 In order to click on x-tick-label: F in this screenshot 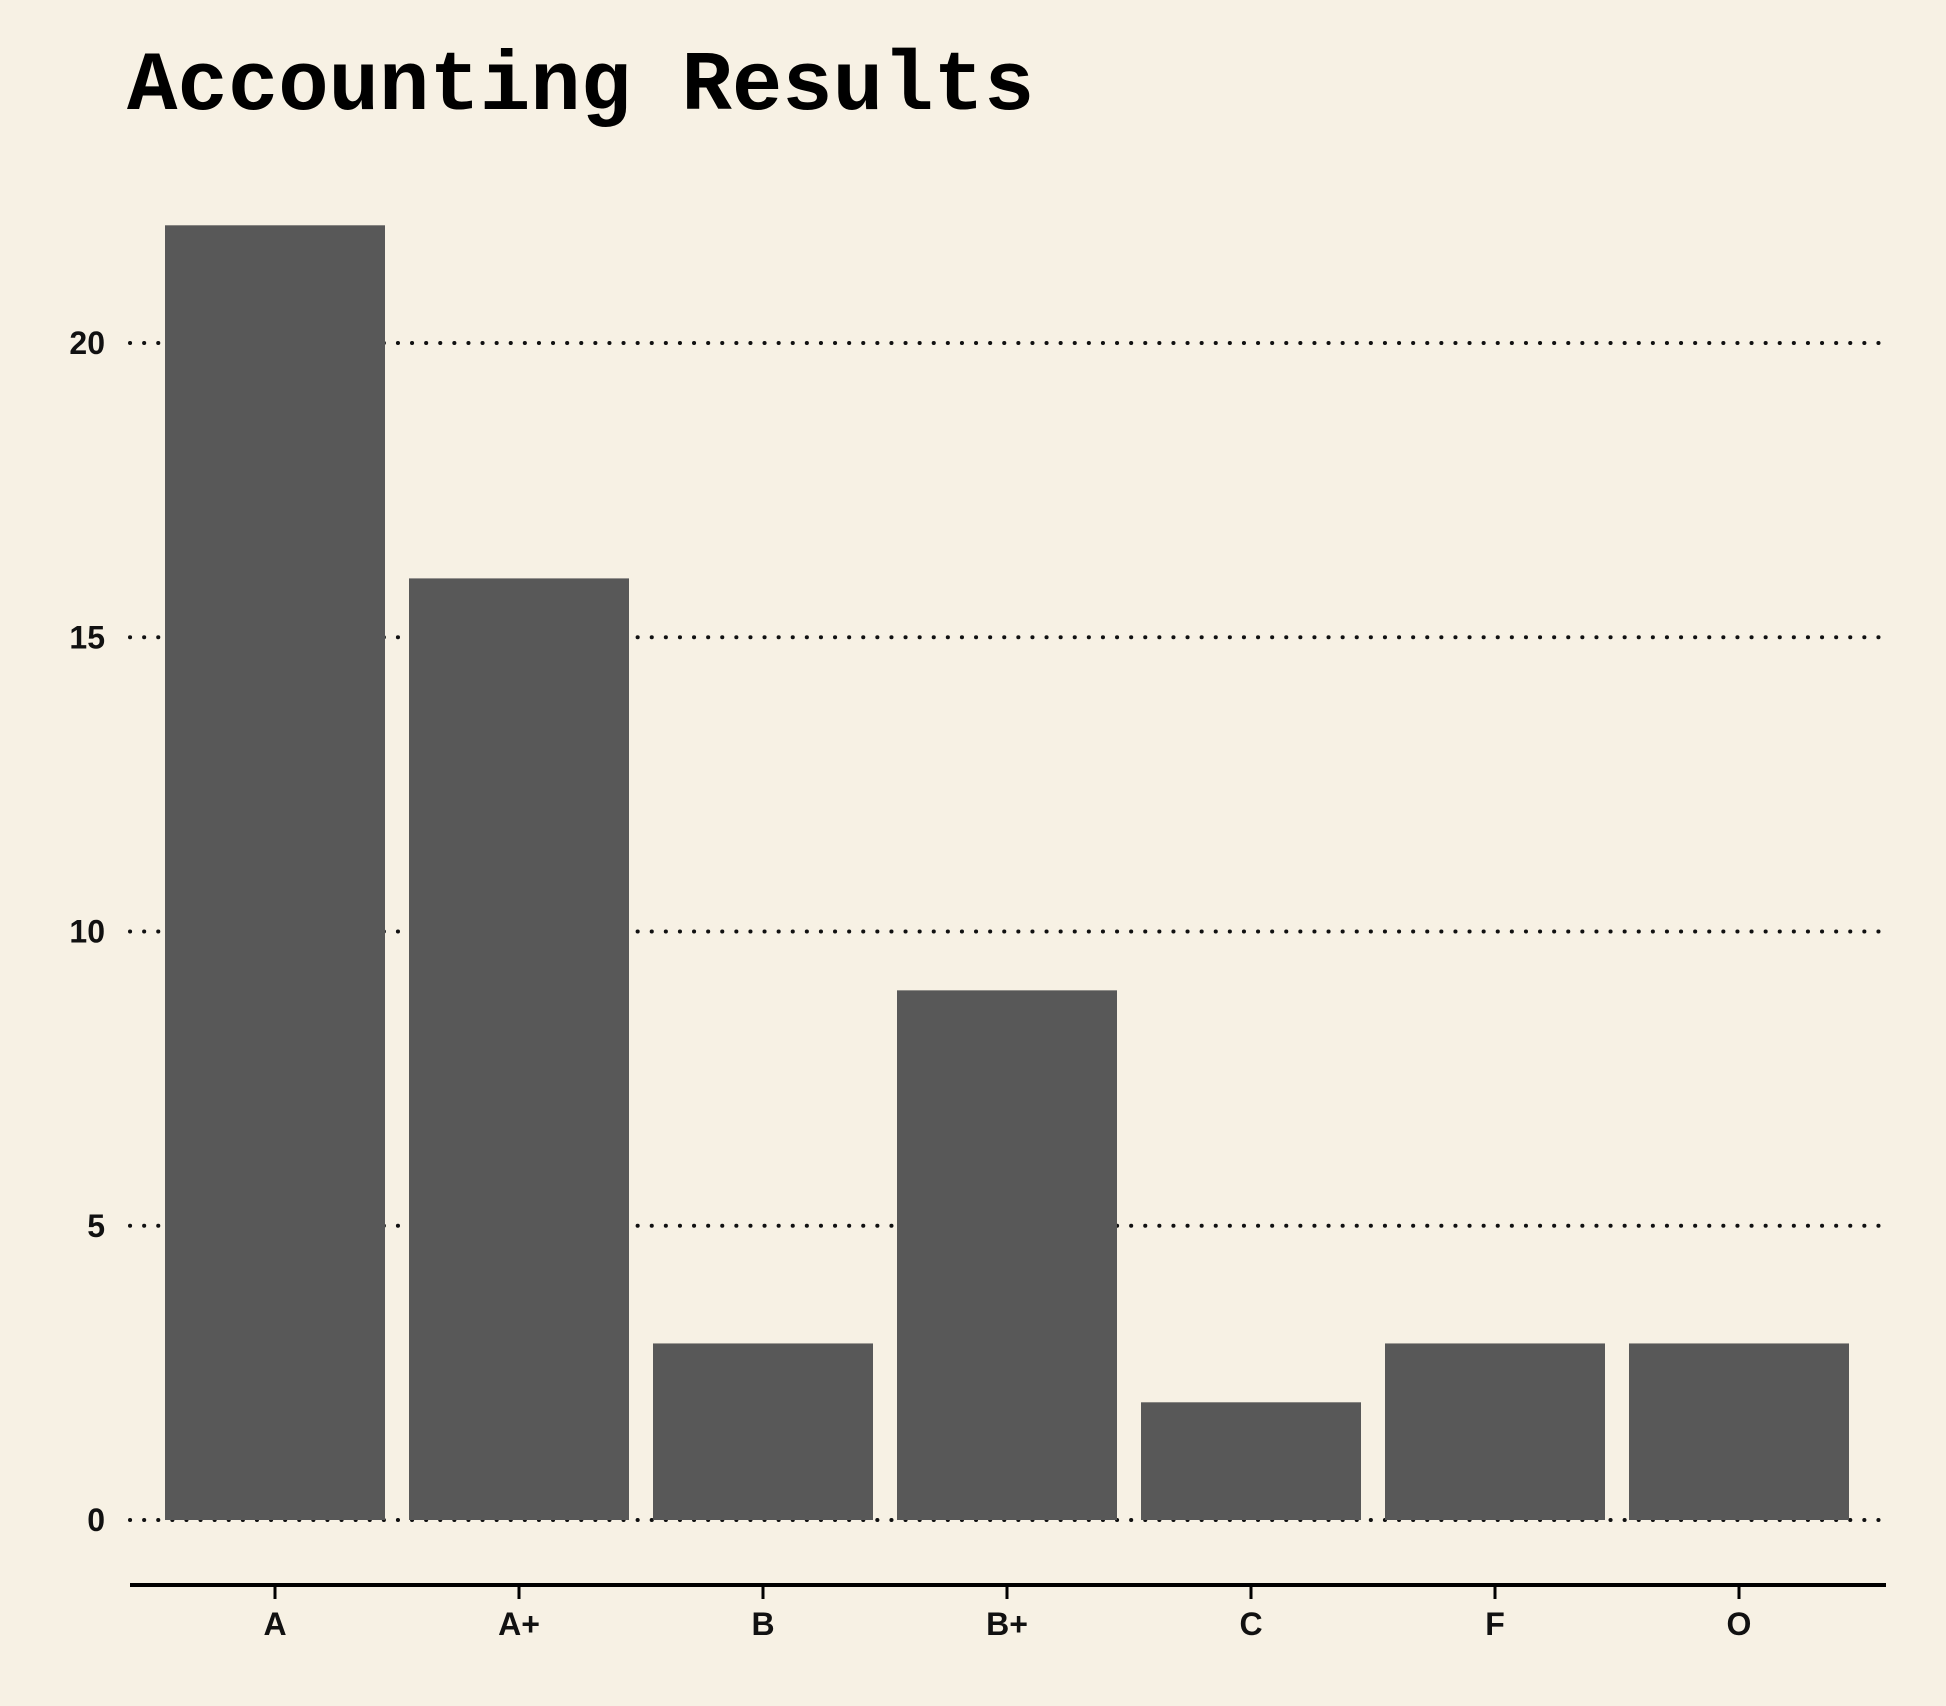, I will do `click(1495, 1624)`.